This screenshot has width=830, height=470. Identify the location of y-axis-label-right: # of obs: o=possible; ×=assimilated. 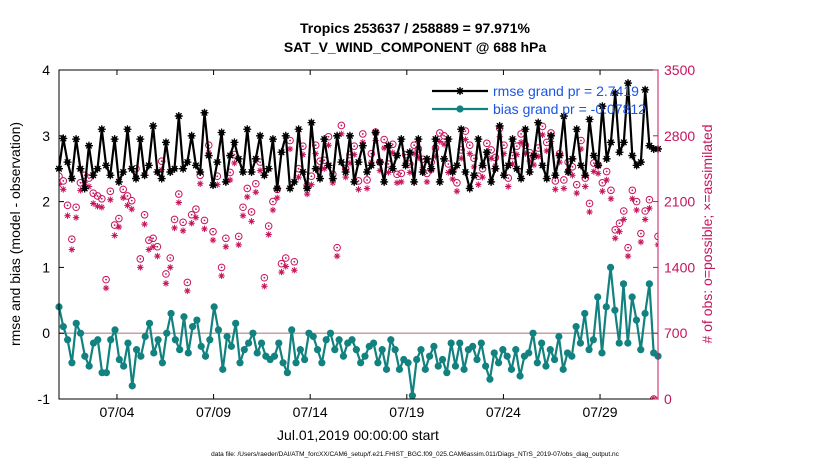
(707, 233).